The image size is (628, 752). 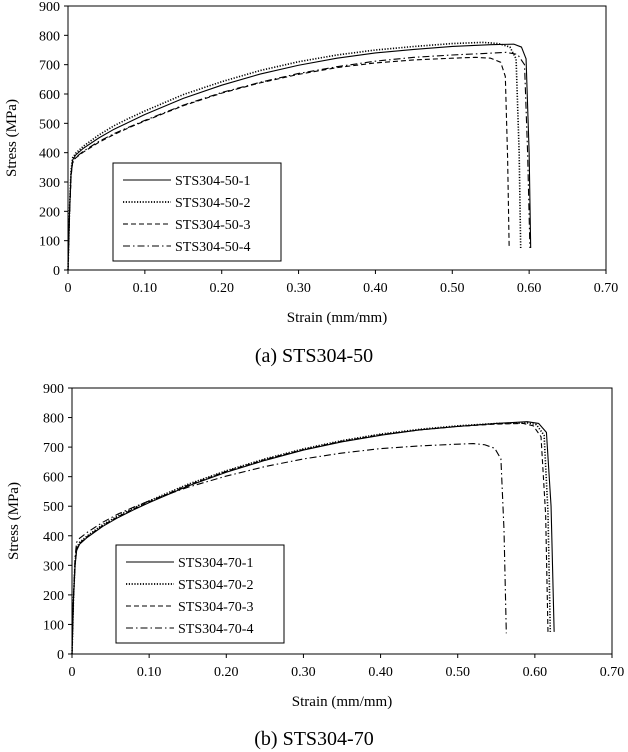 I want to click on legend-label-2: STS304-70-2, so click(x=215, y=585).